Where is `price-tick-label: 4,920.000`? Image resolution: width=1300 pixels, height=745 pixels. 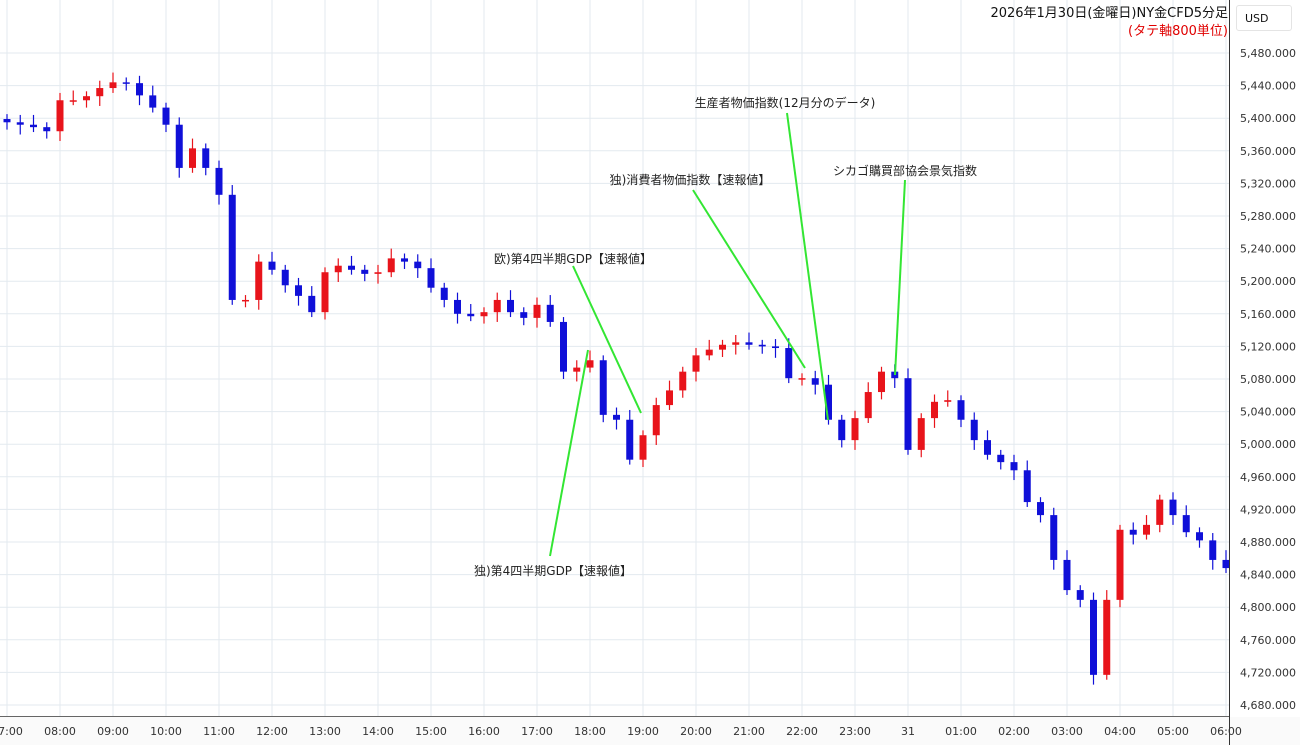 price-tick-label: 4,920.000 is located at coordinates (1268, 509).